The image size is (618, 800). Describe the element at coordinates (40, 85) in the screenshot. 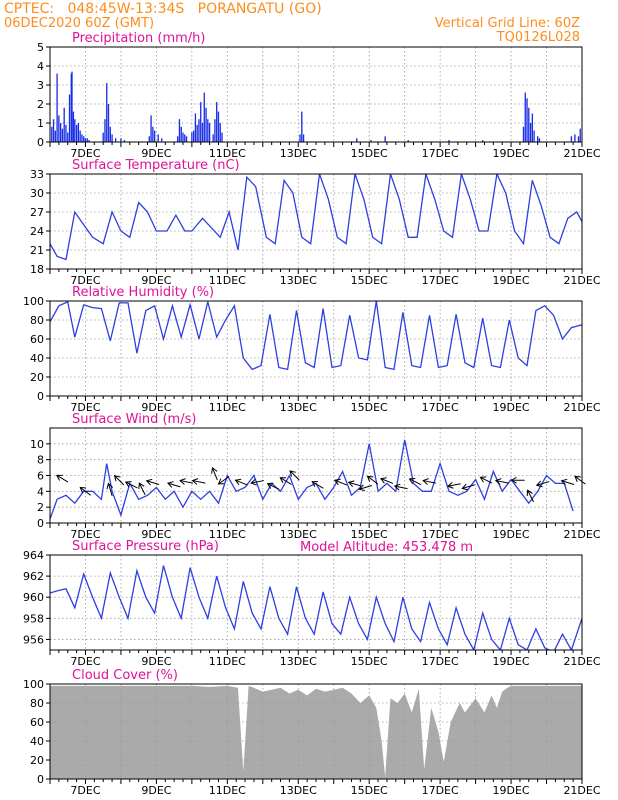

I see `precip-ytick-label: 3` at that location.